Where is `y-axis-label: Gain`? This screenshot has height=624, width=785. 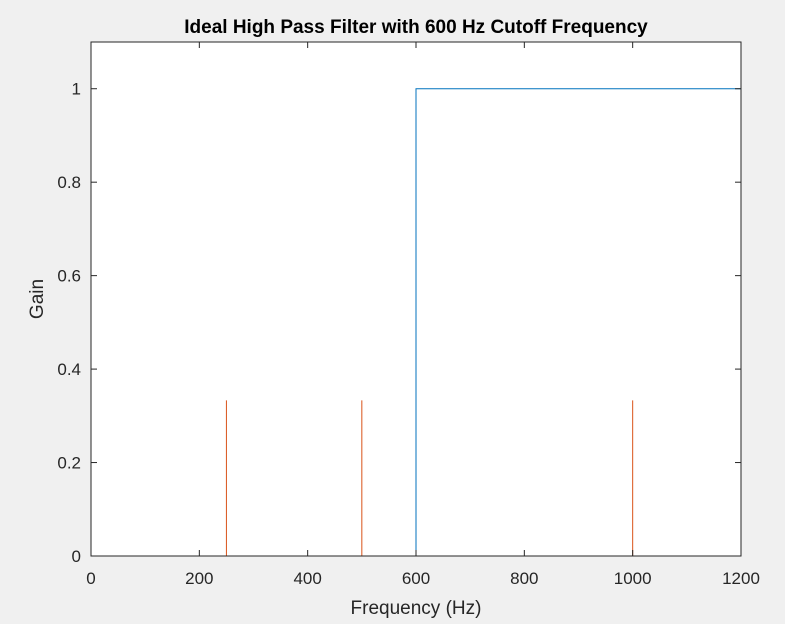 y-axis-label: Gain is located at coordinates (37, 299).